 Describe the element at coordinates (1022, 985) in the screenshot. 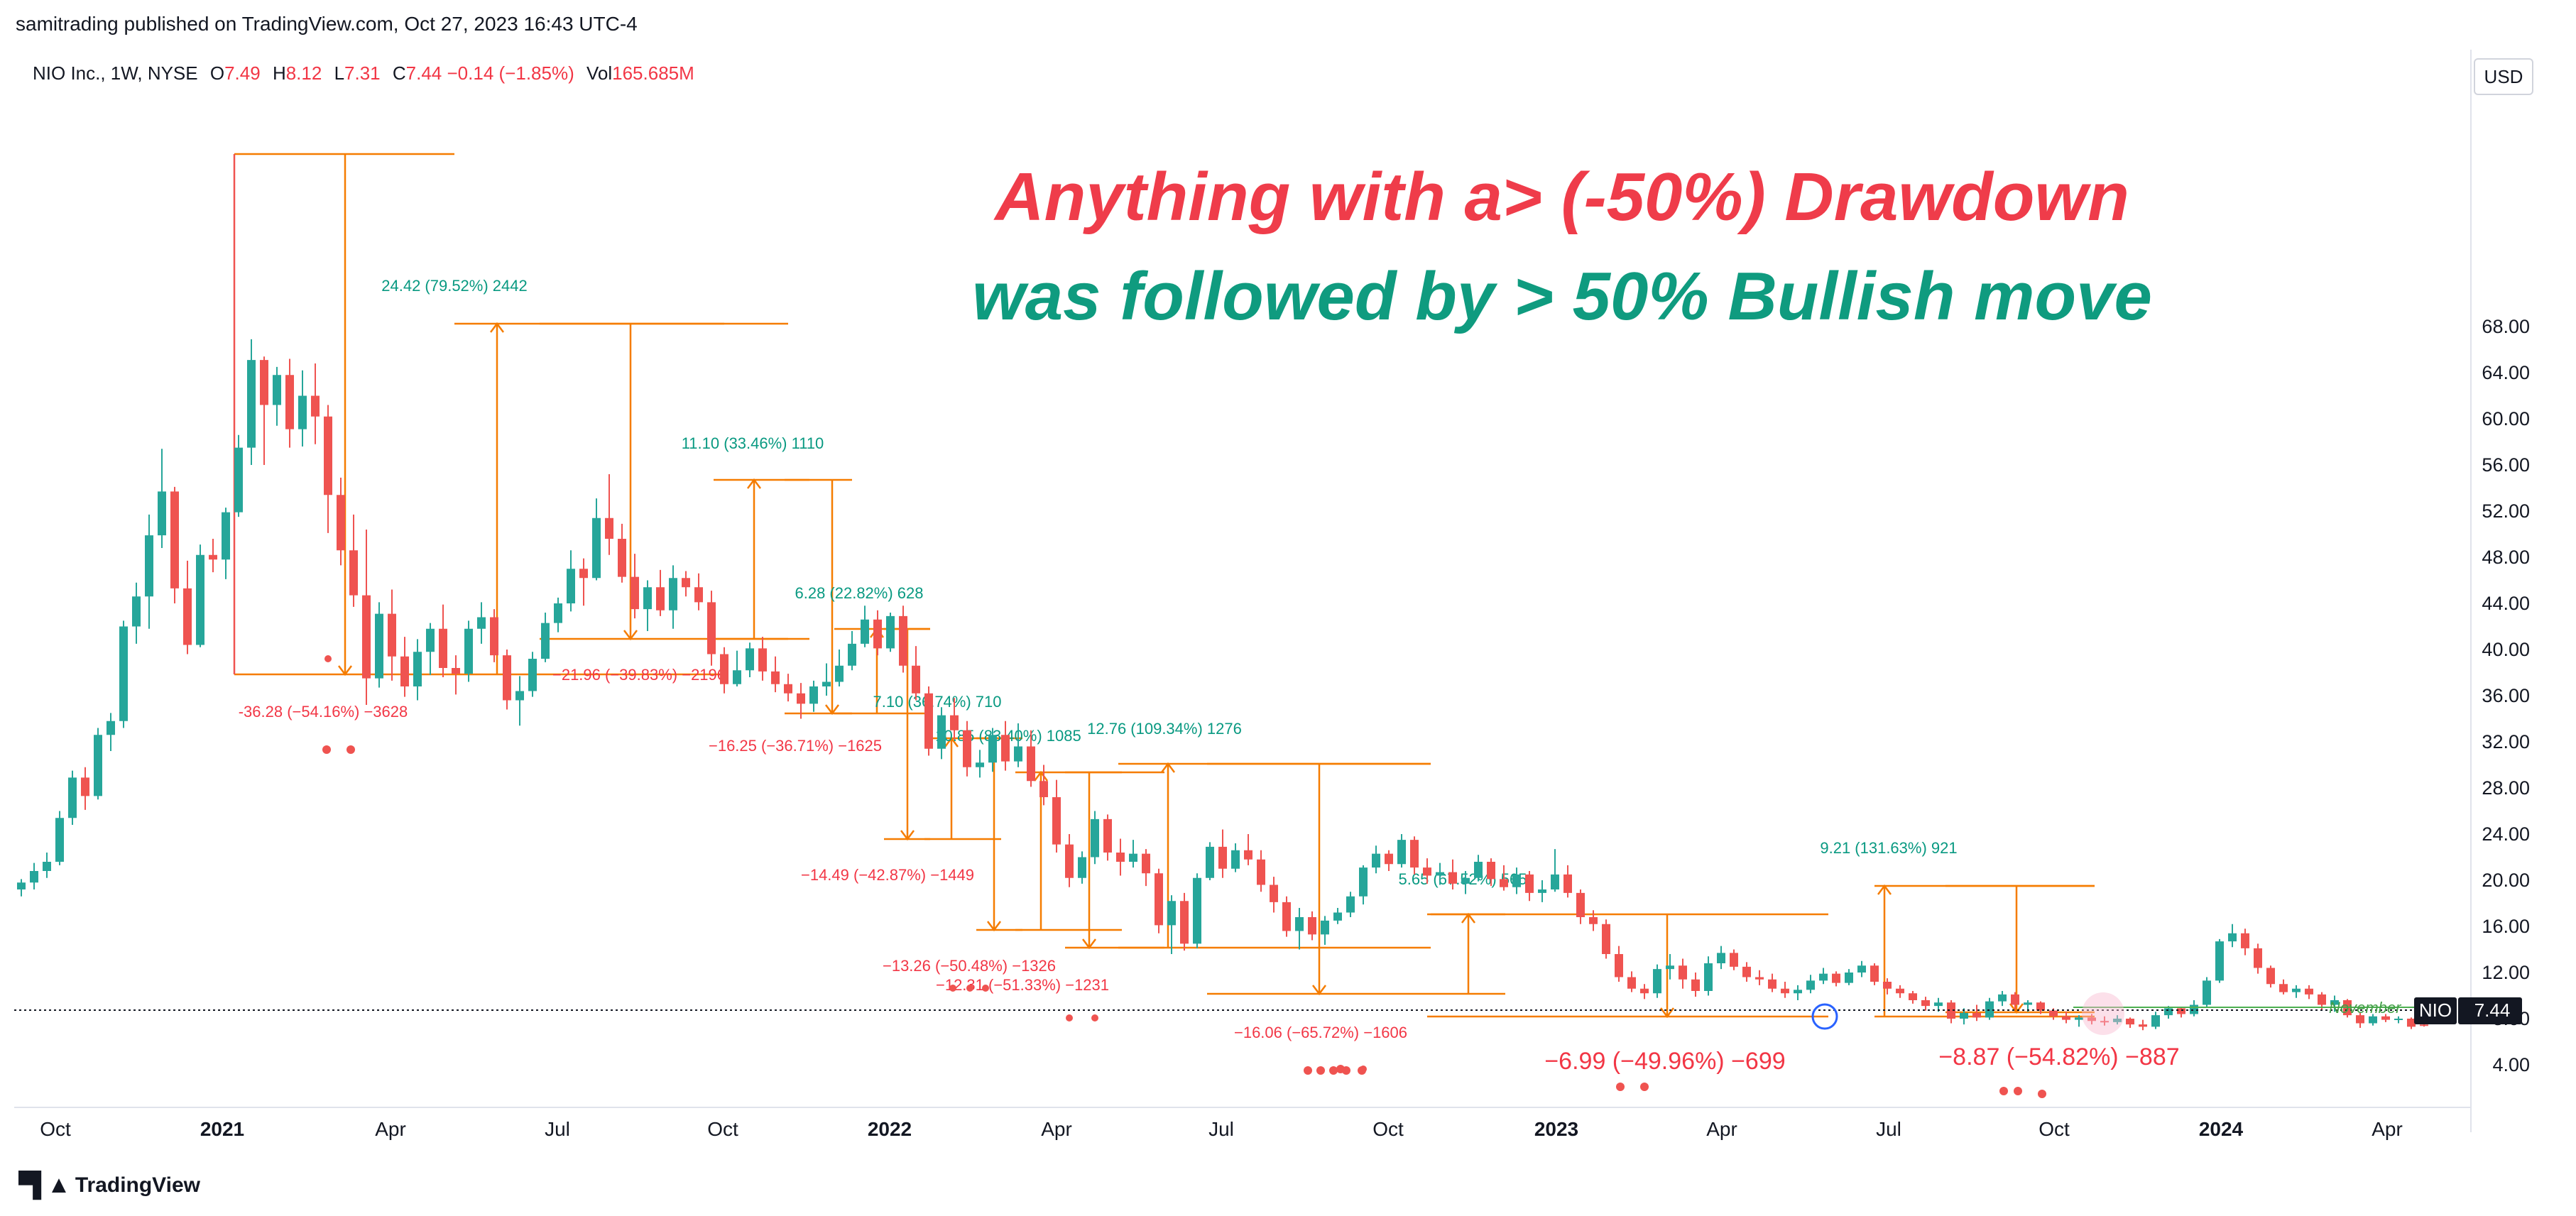

I see `measure-label: −12.31 (−51.33%) −1231` at that location.